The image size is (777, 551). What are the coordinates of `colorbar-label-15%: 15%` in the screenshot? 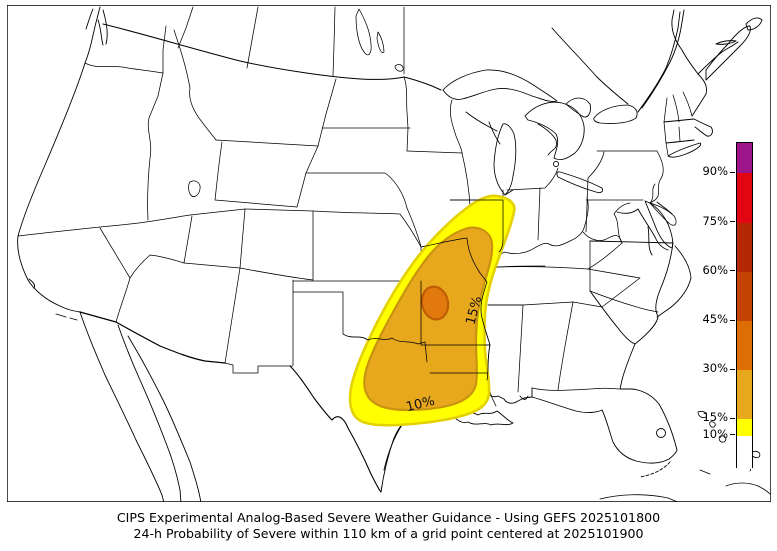 It's located at (715, 417).